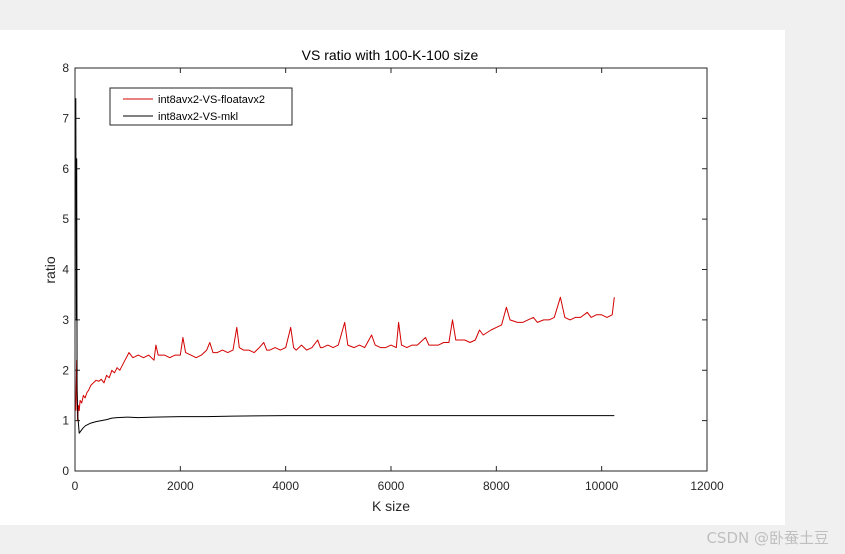  What do you see at coordinates (65, 219) in the screenshot?
I see `y-tick-label: 5` at bounding box center [65, 219].